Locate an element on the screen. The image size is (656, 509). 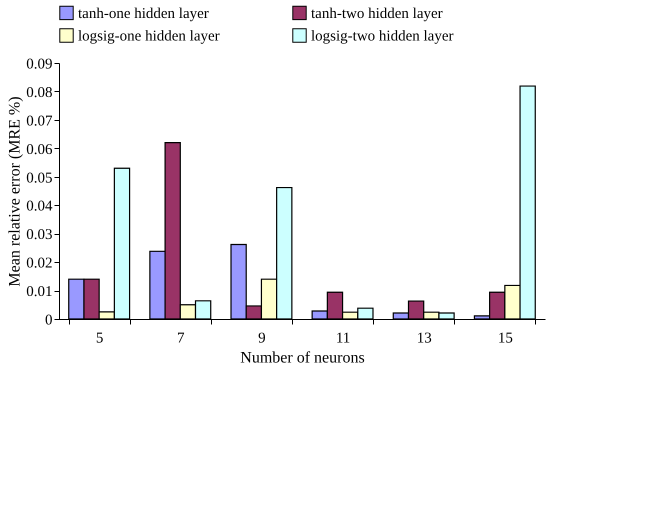
y-tick-label: 0.04 is located at coordinates (39, 206).